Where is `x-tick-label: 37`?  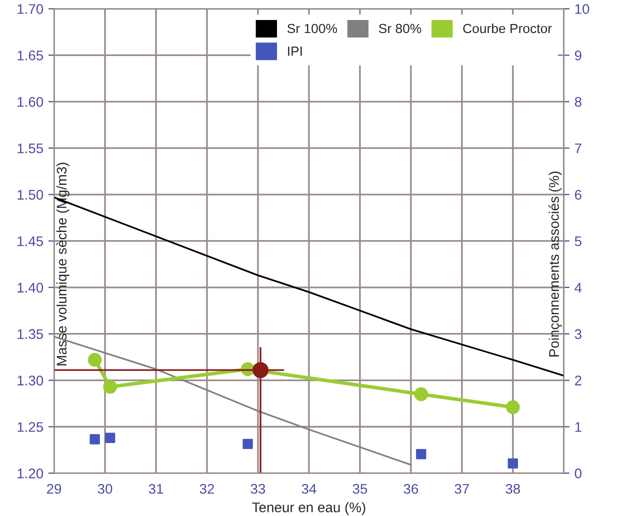 x-tick-label: 37 is located at coordinates (461, 489).